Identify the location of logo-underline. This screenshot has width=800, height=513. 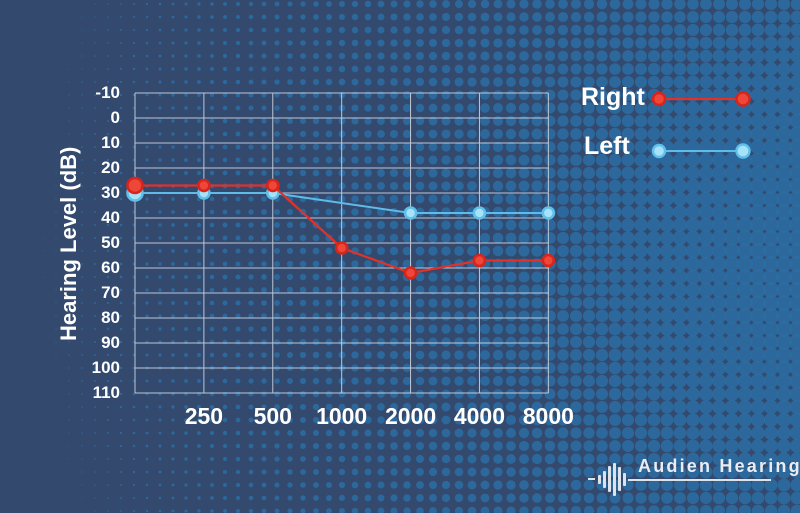
(699, 480).